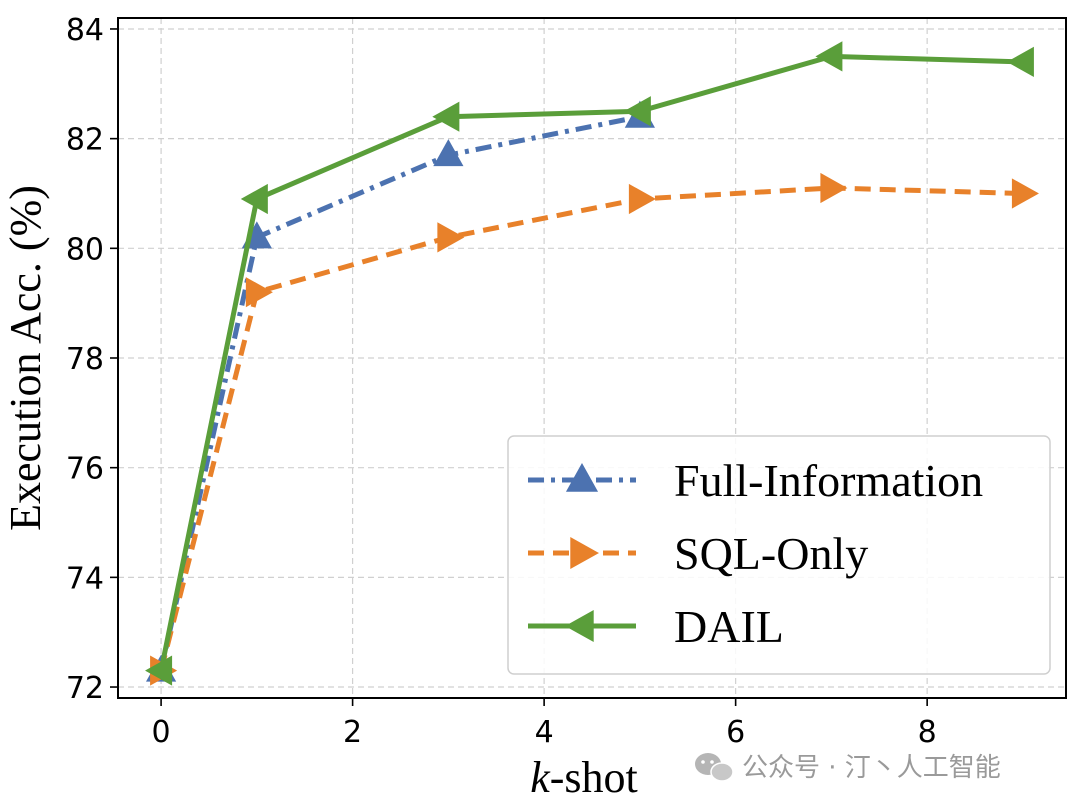 This screenshot has width=1080, height=810. Describe the element at coordinates (771, 553) in the screenshot. I see `legend-label: SQL-Only` at that location.